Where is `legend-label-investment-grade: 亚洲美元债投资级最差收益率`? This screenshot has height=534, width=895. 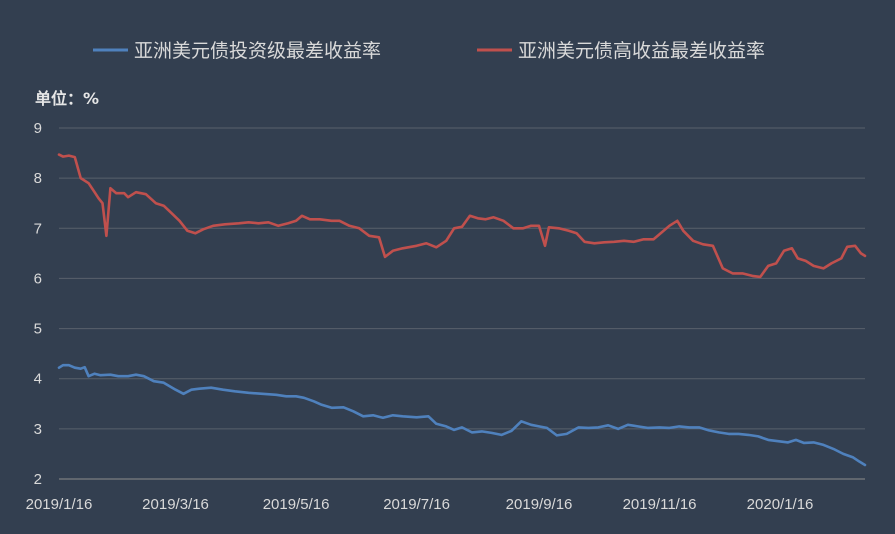 legend-label-investment-grade: 亚洲美元债投资级最差收益率 is located at coordinates (257, 51).